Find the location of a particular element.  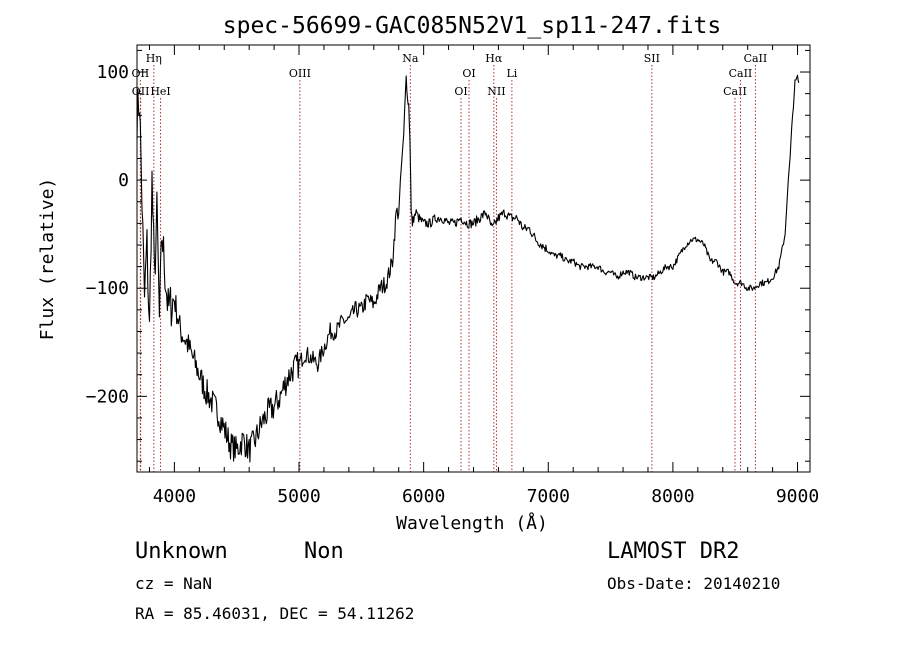

spectral-line-label: Hη is located at coordinates (154, 58).